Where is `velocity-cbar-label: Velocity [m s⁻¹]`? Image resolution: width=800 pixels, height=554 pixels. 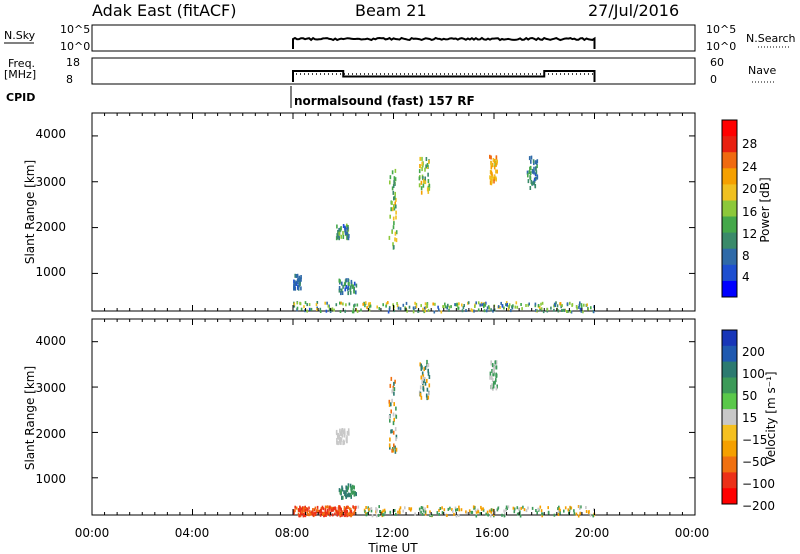
velocity-cbar-label: Velocity [m s⁻¹] is located at coordinates (771, 417).